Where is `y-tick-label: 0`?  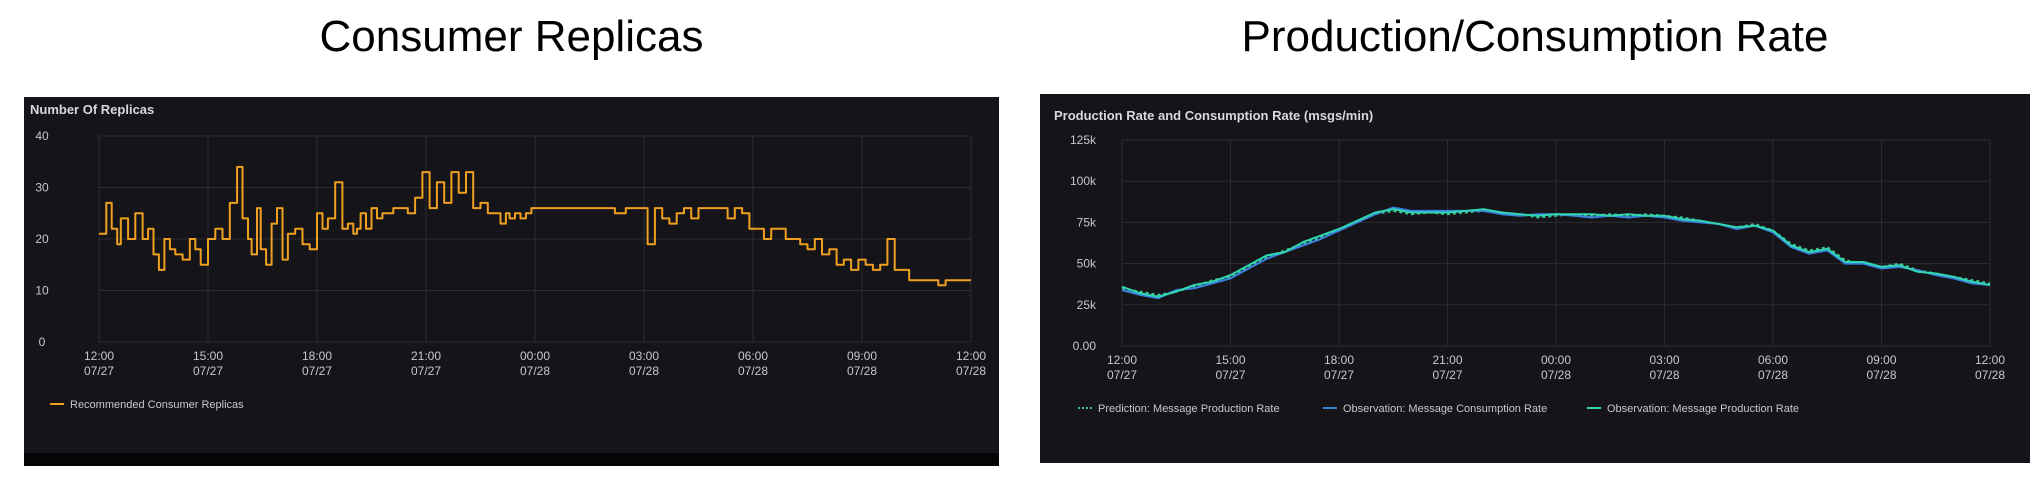 y-tick-label: 0 is located at coordinates (42, 342).